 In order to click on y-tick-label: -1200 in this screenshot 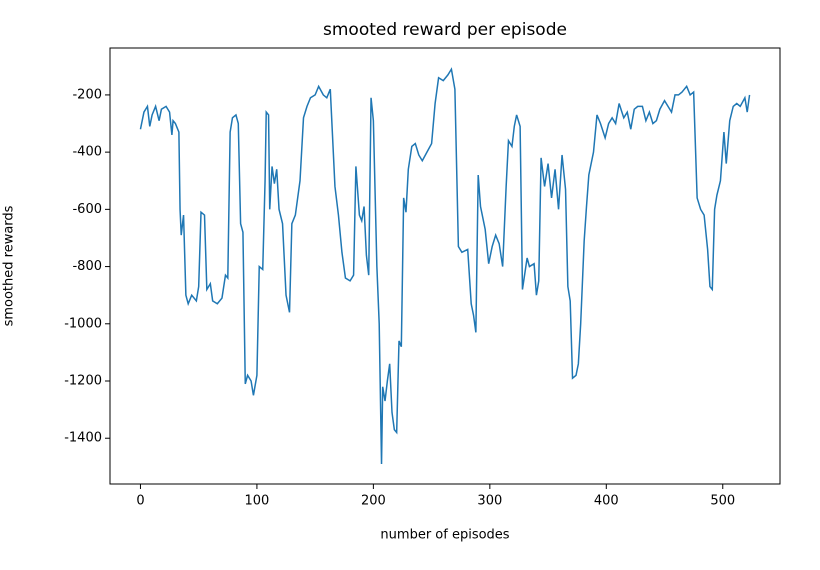, I will do `click(83, 381)`.